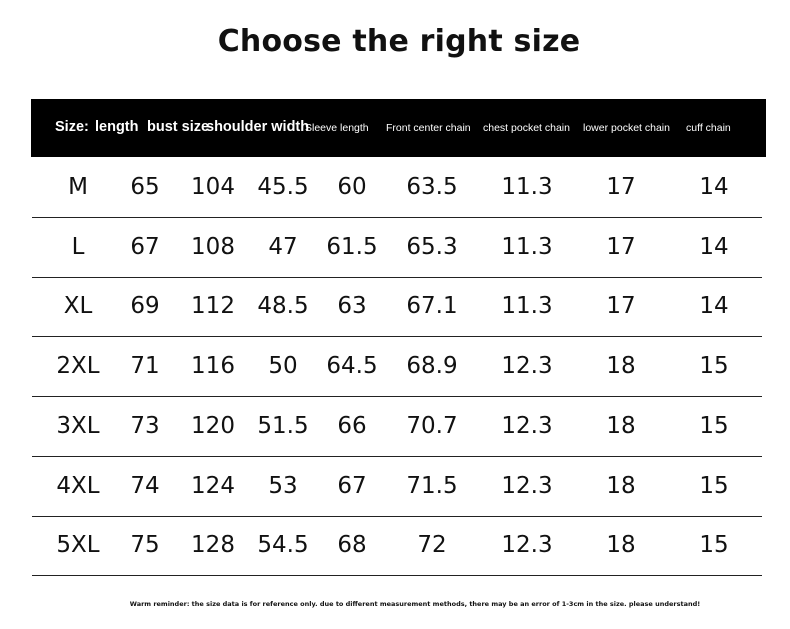 This screenshot has height=629, width=790. I want to click on table-cell: 112, so click(213, 306).